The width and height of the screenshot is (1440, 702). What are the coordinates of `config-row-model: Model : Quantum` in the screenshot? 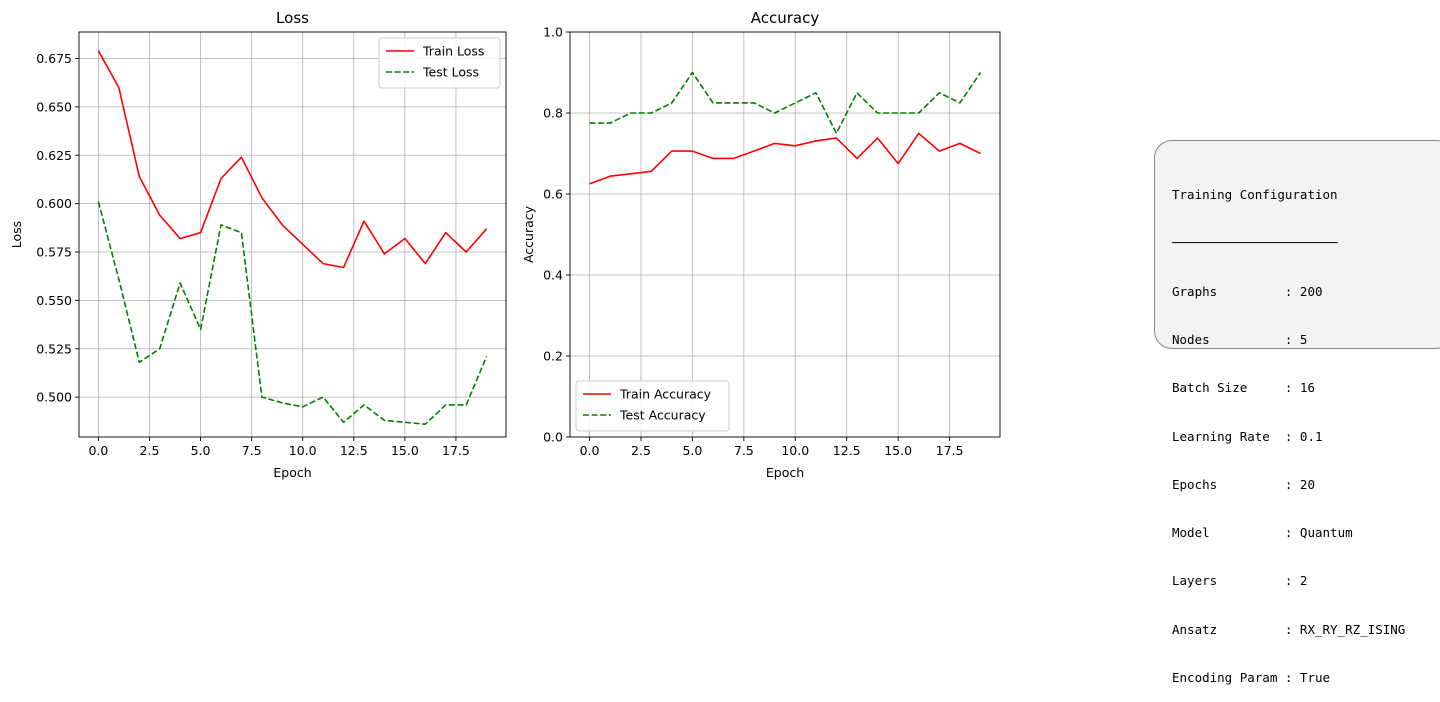 It's located at (1262, 533).